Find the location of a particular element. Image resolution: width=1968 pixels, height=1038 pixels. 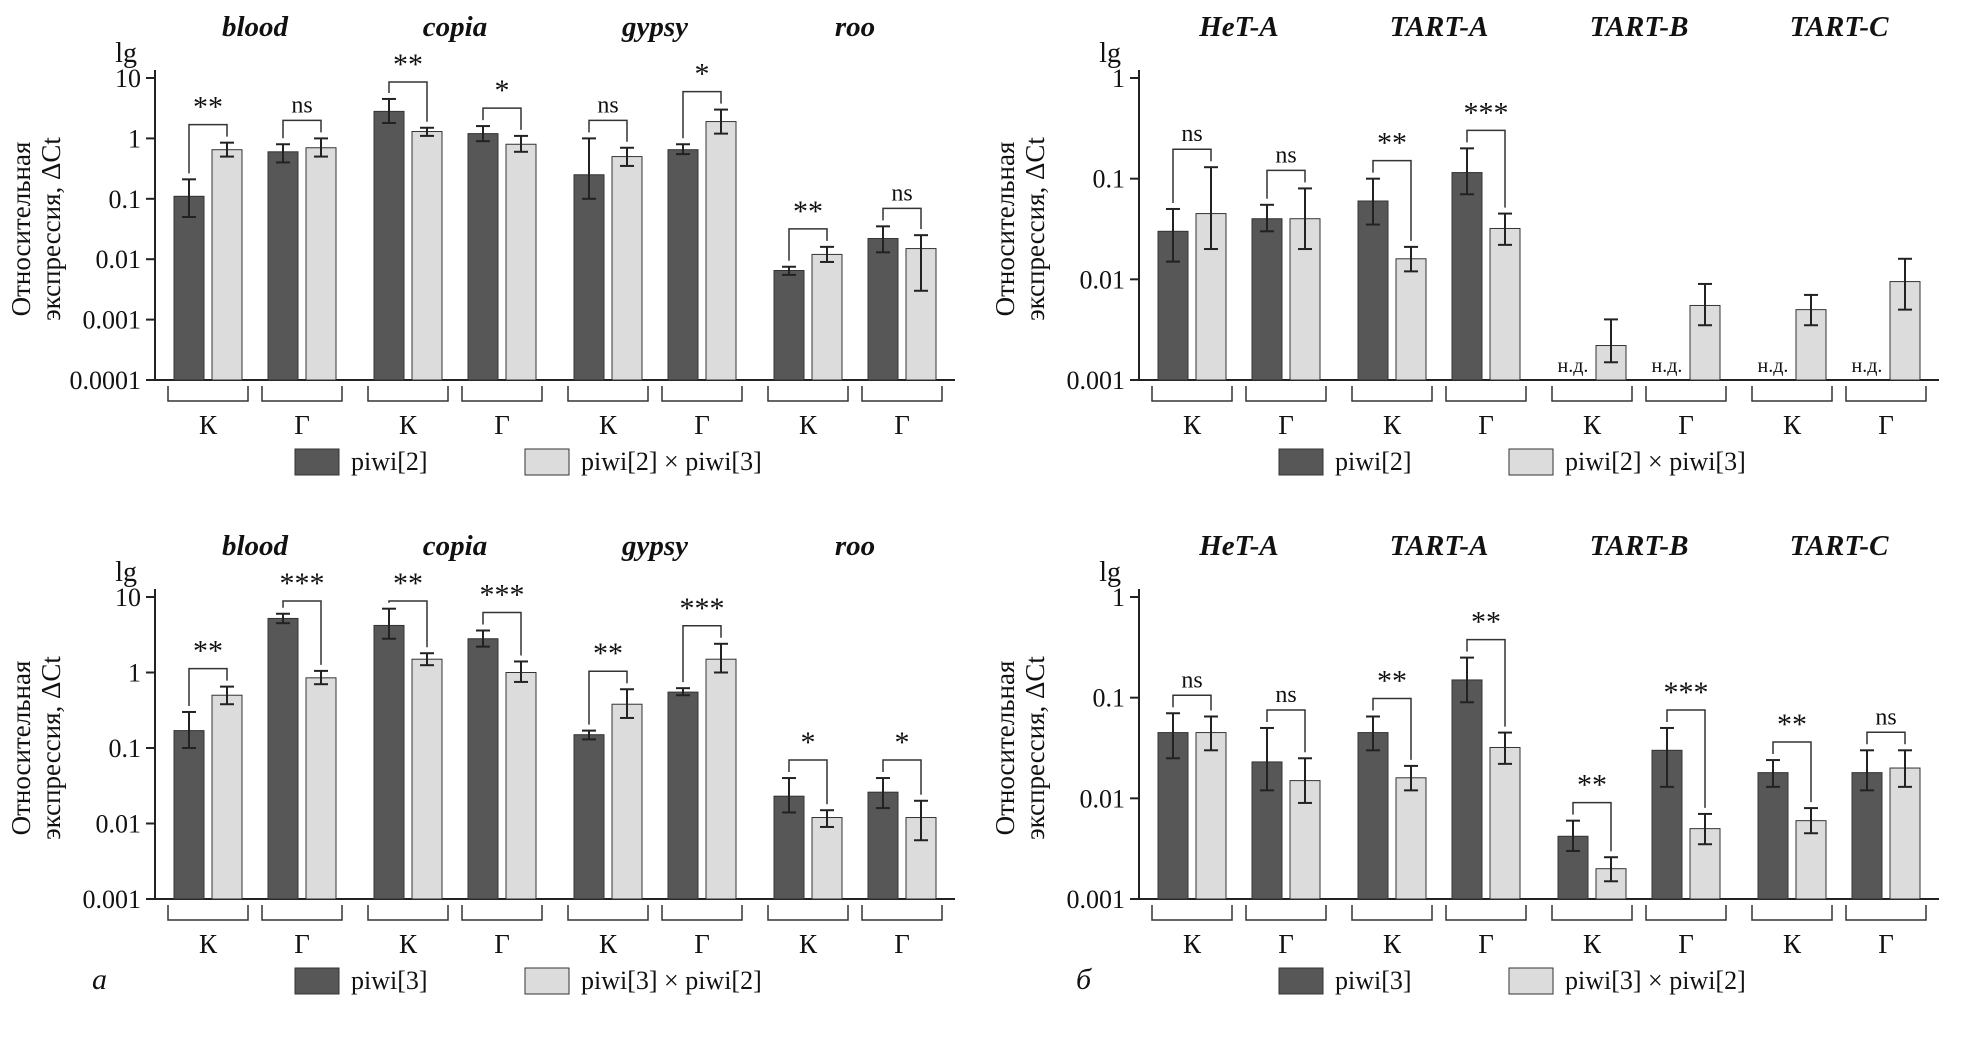

nd-label: н.д. is located at coordinates (1773, 366).